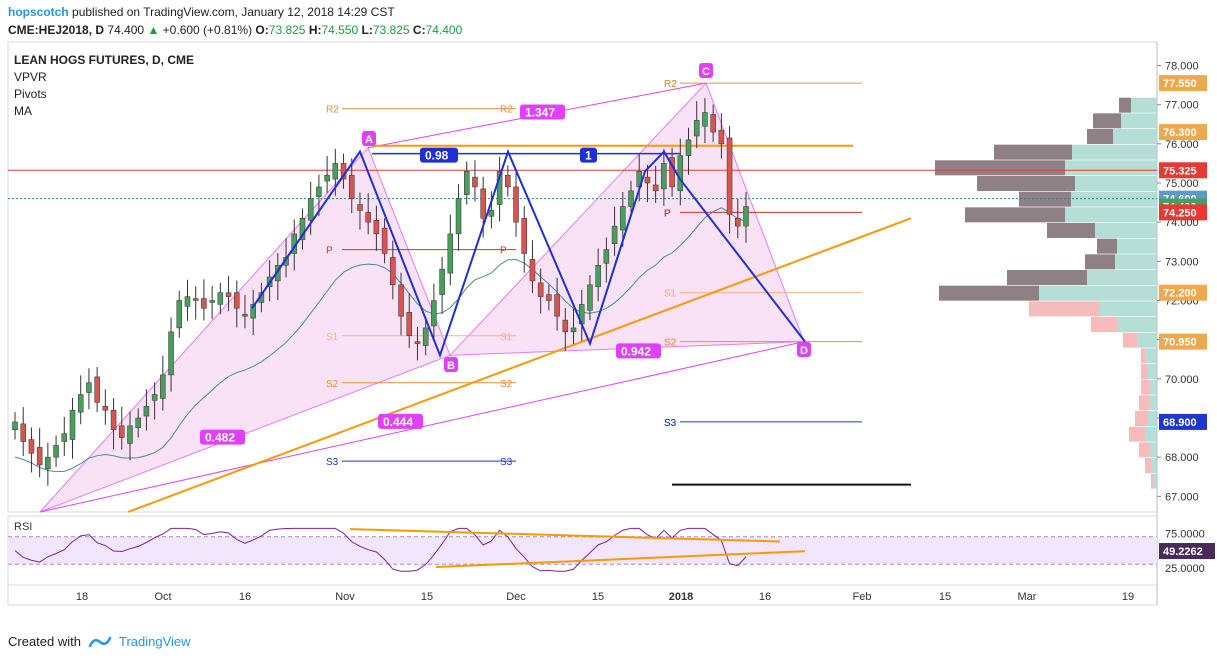 The height and width of the screenshot is (661, 1217). I want to click on legend-item-pivots: Pivots, so click(30, 94).